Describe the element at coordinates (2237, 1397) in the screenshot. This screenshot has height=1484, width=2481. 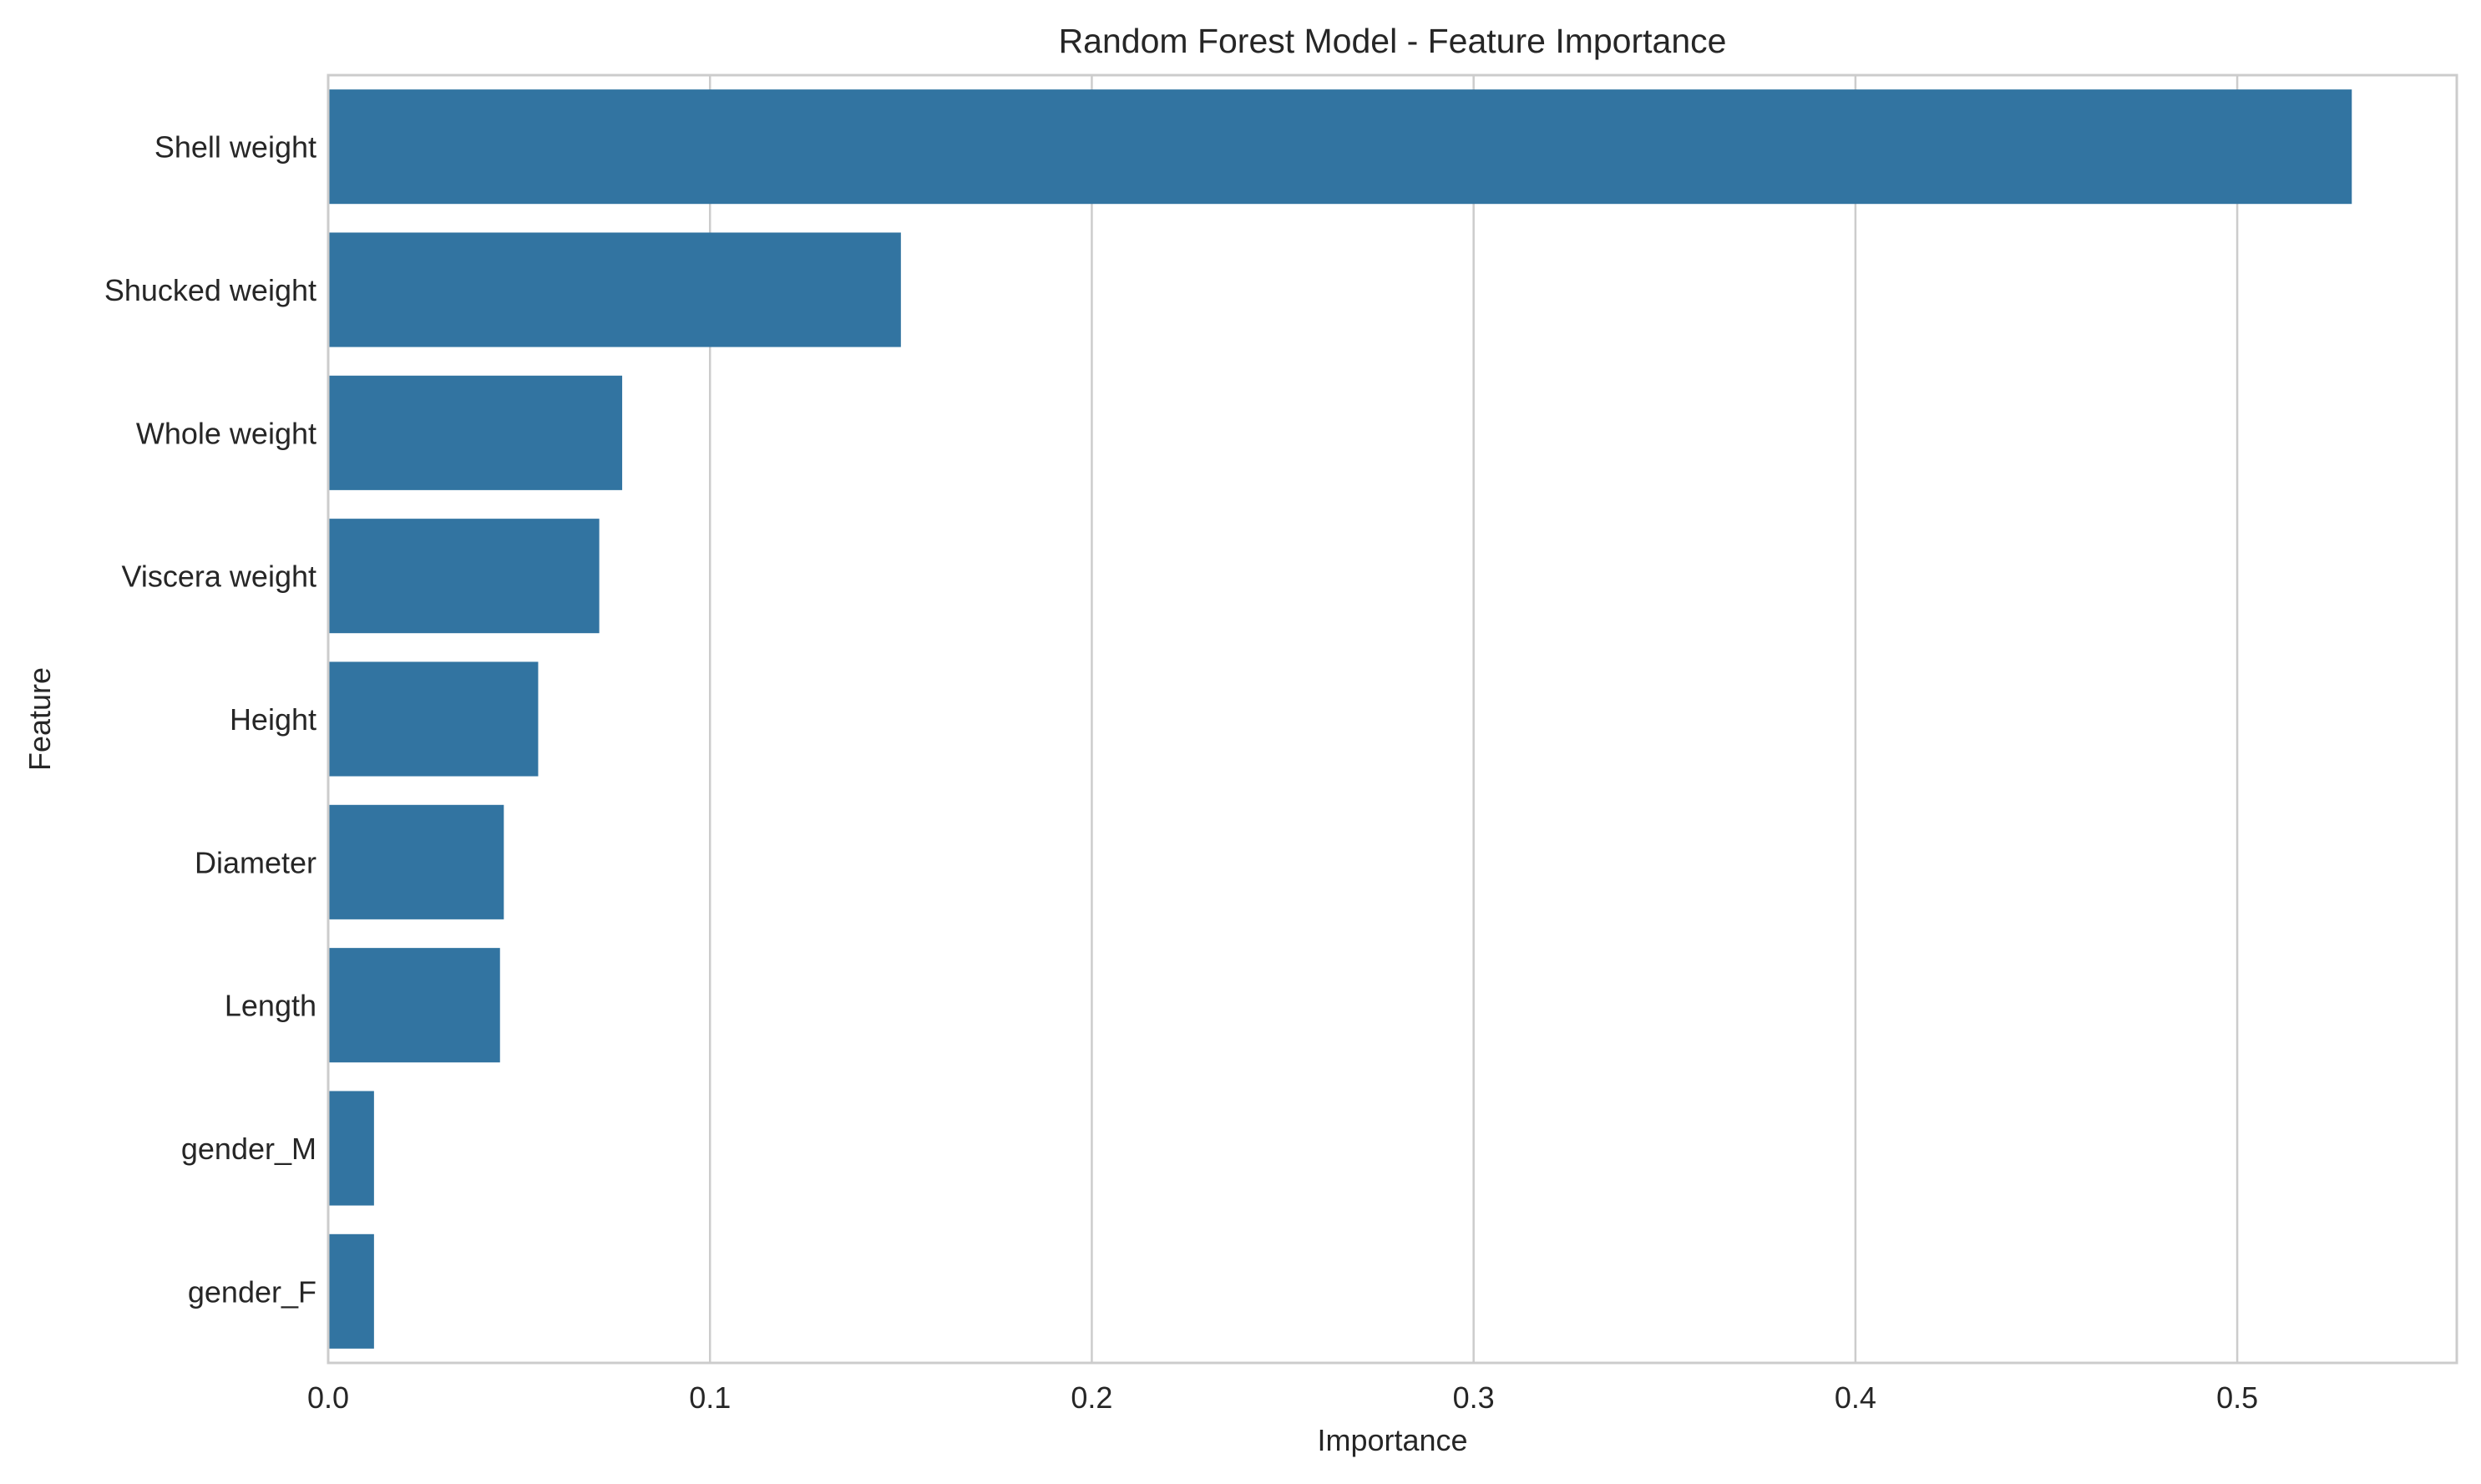
I see `x-tick-label: 0.5` at that location.